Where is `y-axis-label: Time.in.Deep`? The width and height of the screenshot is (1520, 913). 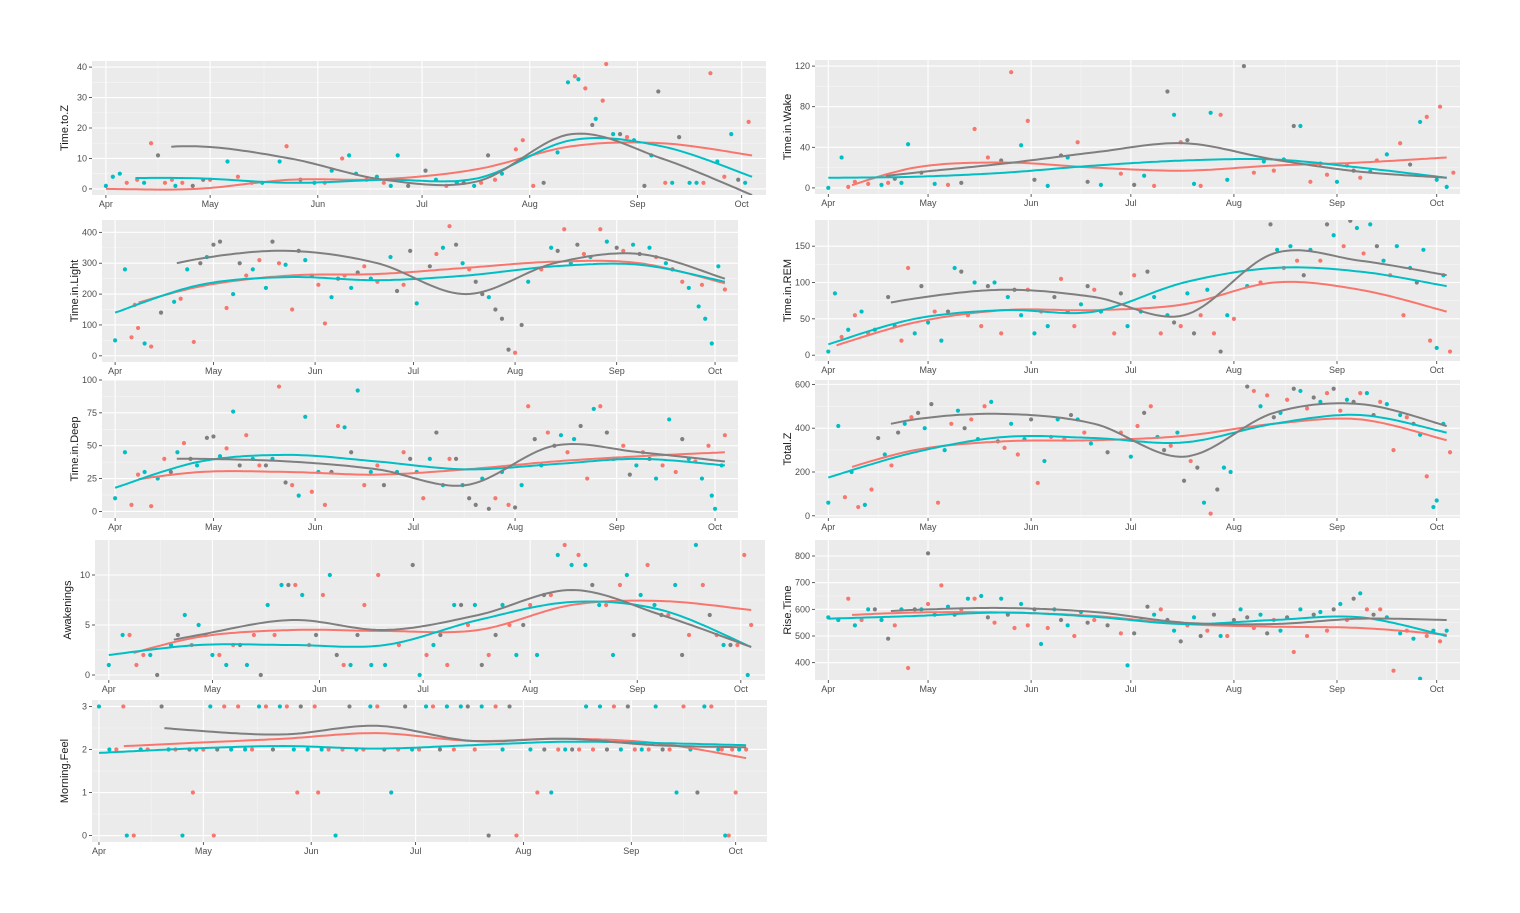 y-axis-label: Time.in.Deep is located at coordinates (75, 448).